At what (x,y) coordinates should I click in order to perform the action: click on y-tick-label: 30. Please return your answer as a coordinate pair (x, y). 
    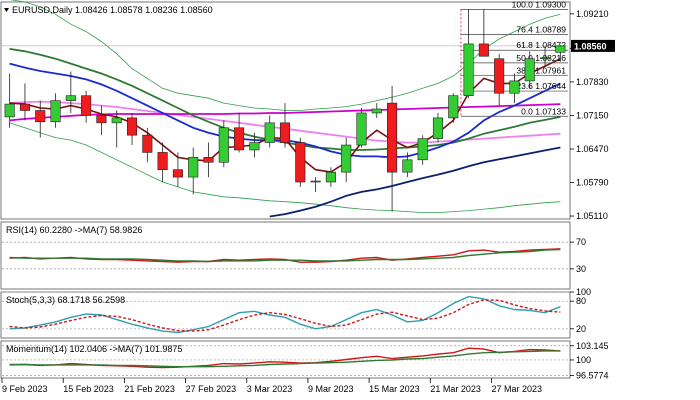
    Looking at the image, I should click on (581, 269).